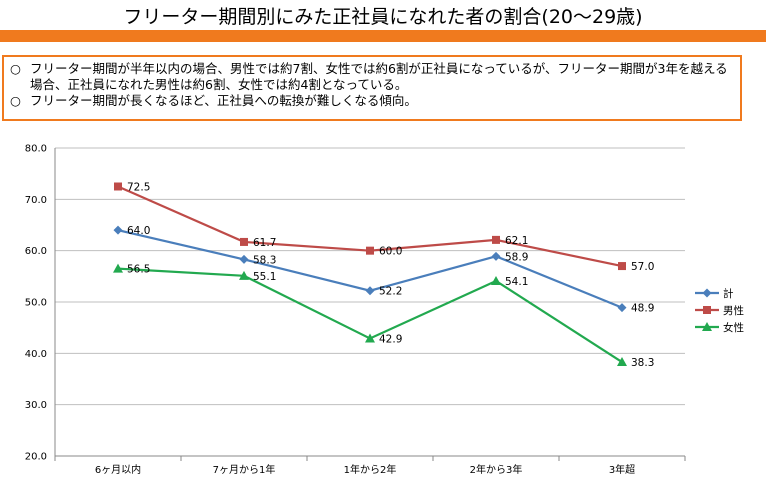 Image resolution: width=766 pixels, height=489 pixels. What do you see at coordinates (244, 469) in the screenshot?
I see `x-tick-label: 7ヶ月から1年` at bounding box center [244, 469].